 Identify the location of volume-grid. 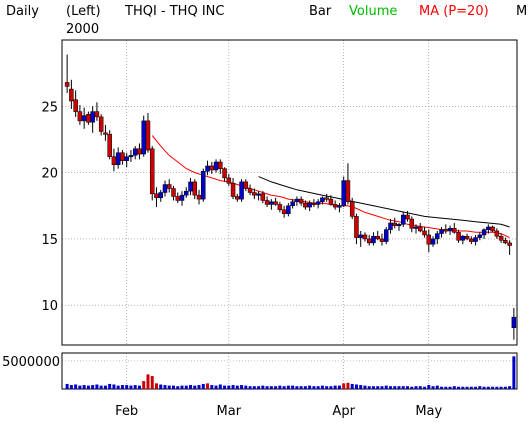
(289, 371).